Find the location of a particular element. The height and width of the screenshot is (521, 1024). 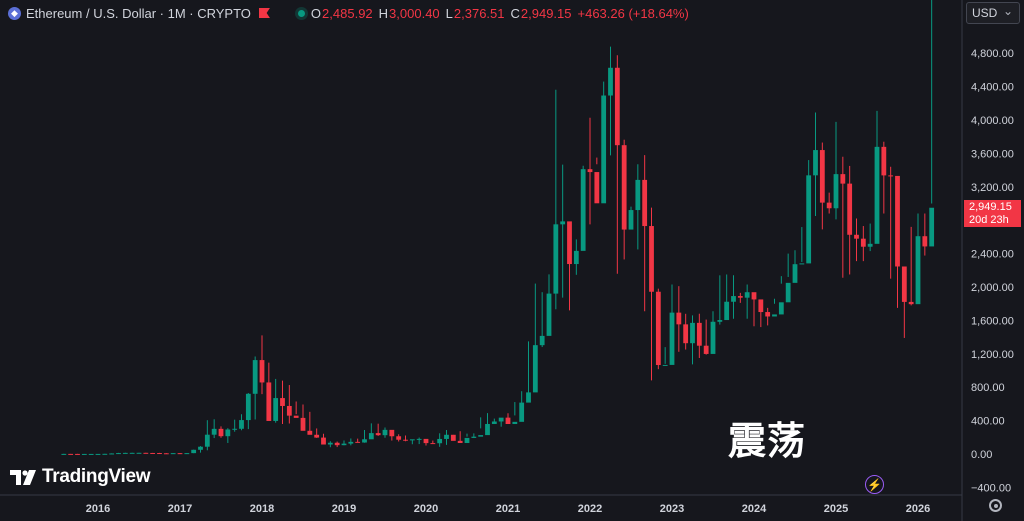

close-label: C is located at coordinates (515, 13).